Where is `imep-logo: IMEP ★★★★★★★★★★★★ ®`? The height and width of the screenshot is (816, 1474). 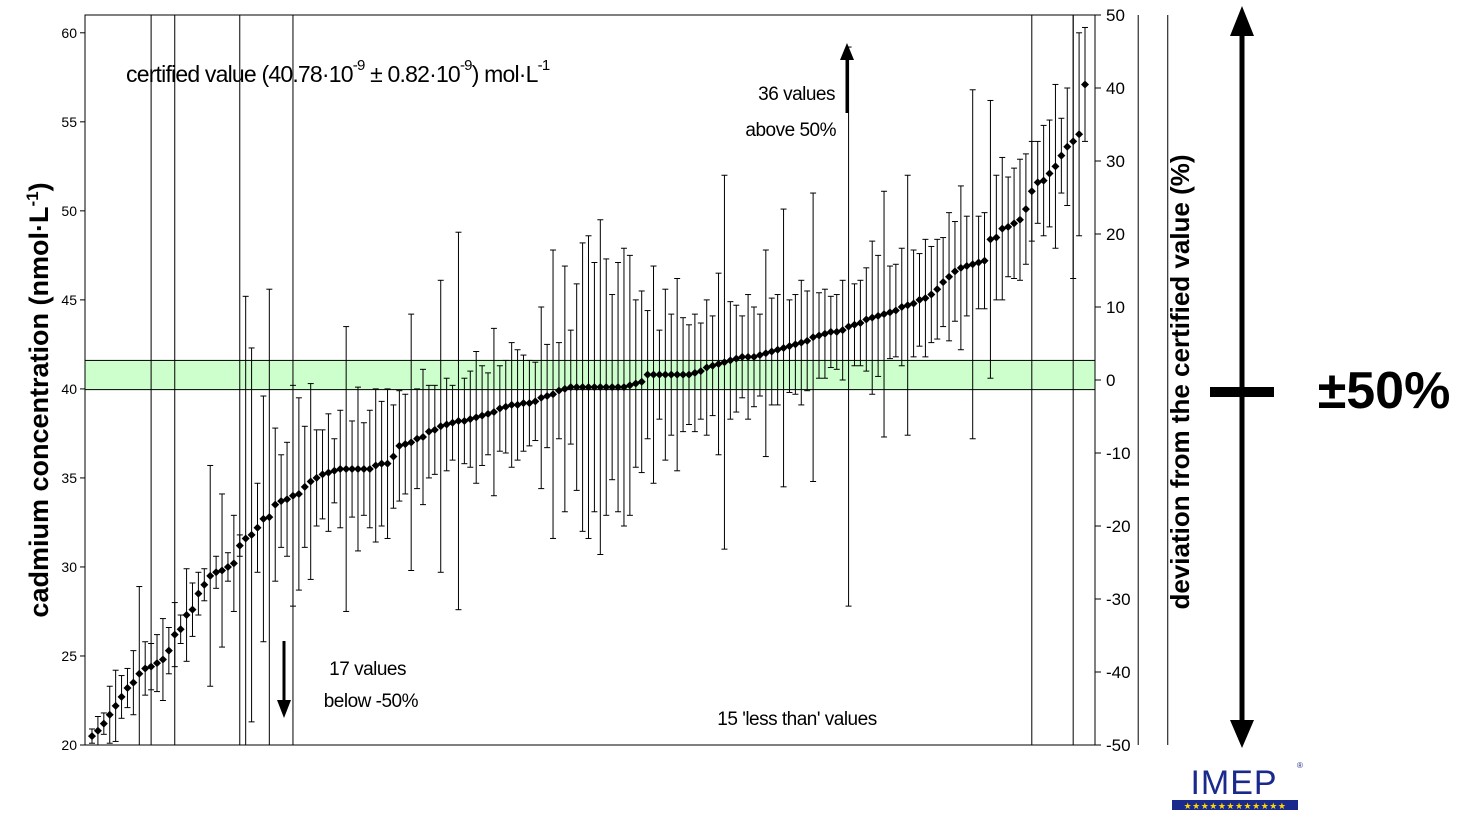
imep-logo: IMEP ★★★★★★★★★★★★ ® is located at coordinates (1237, 786).